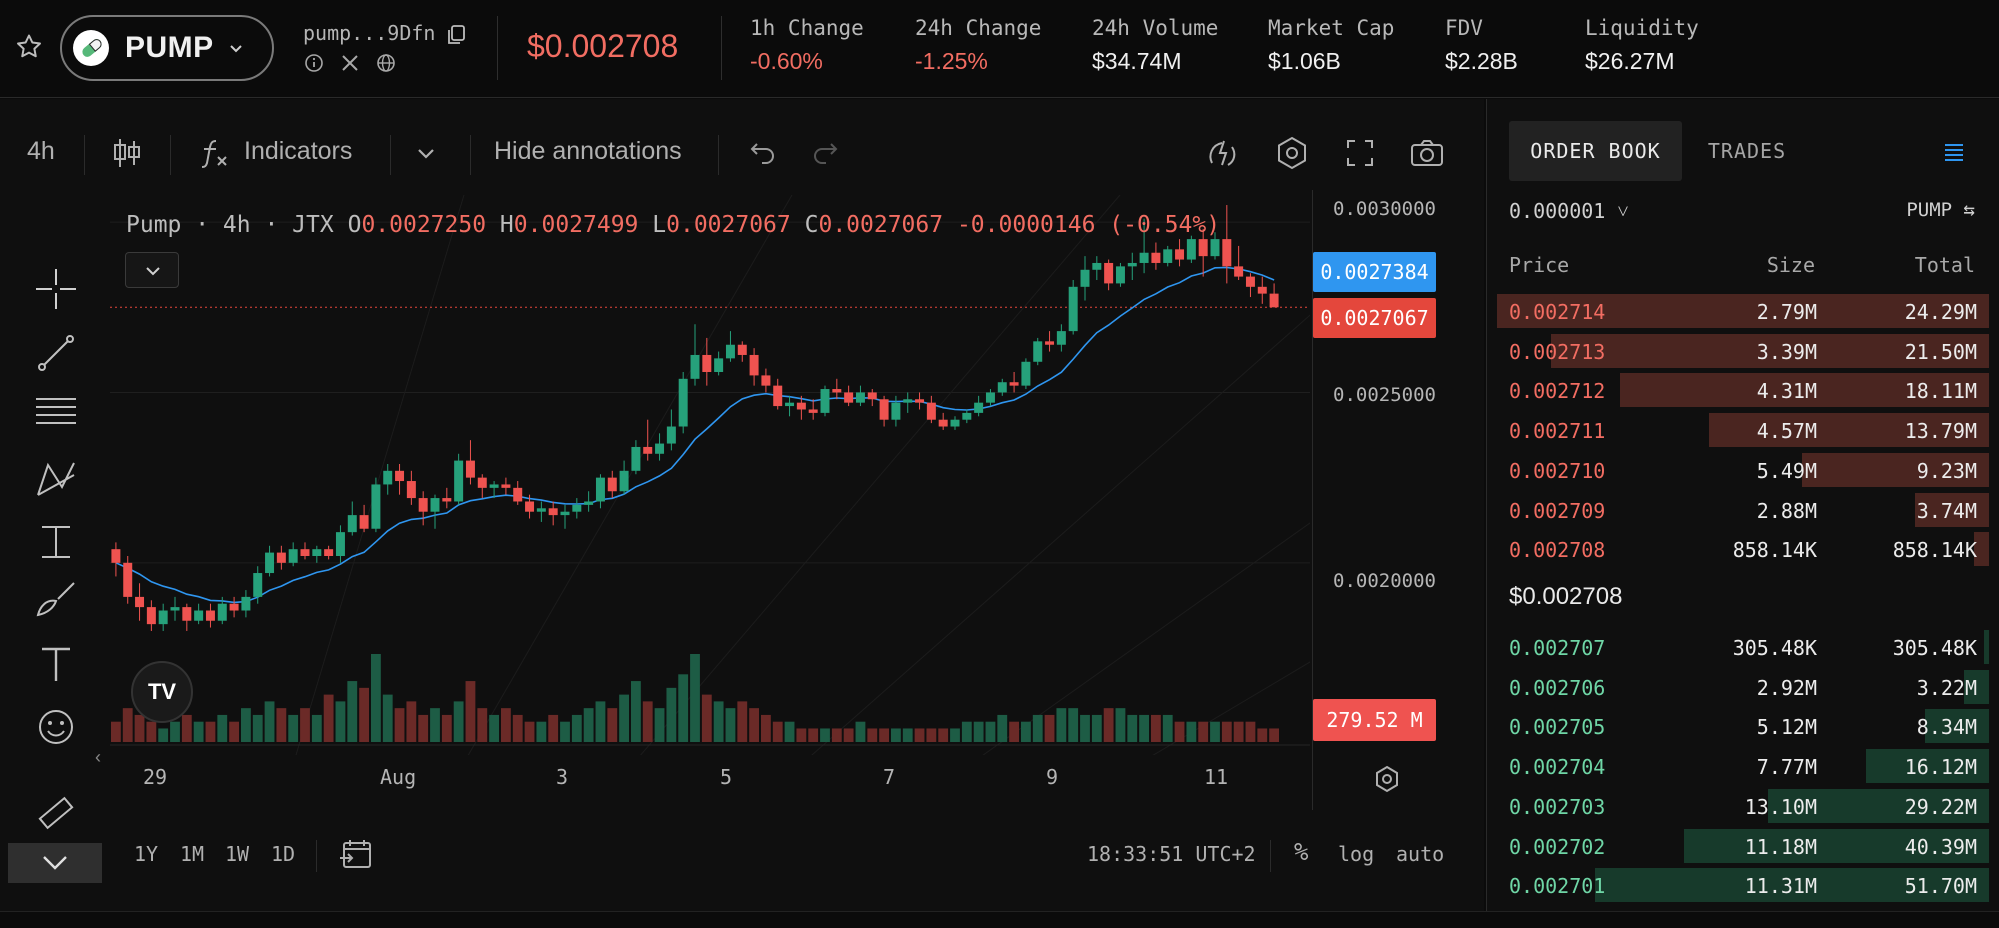  I want to click on function-icon, so click(212, 153).